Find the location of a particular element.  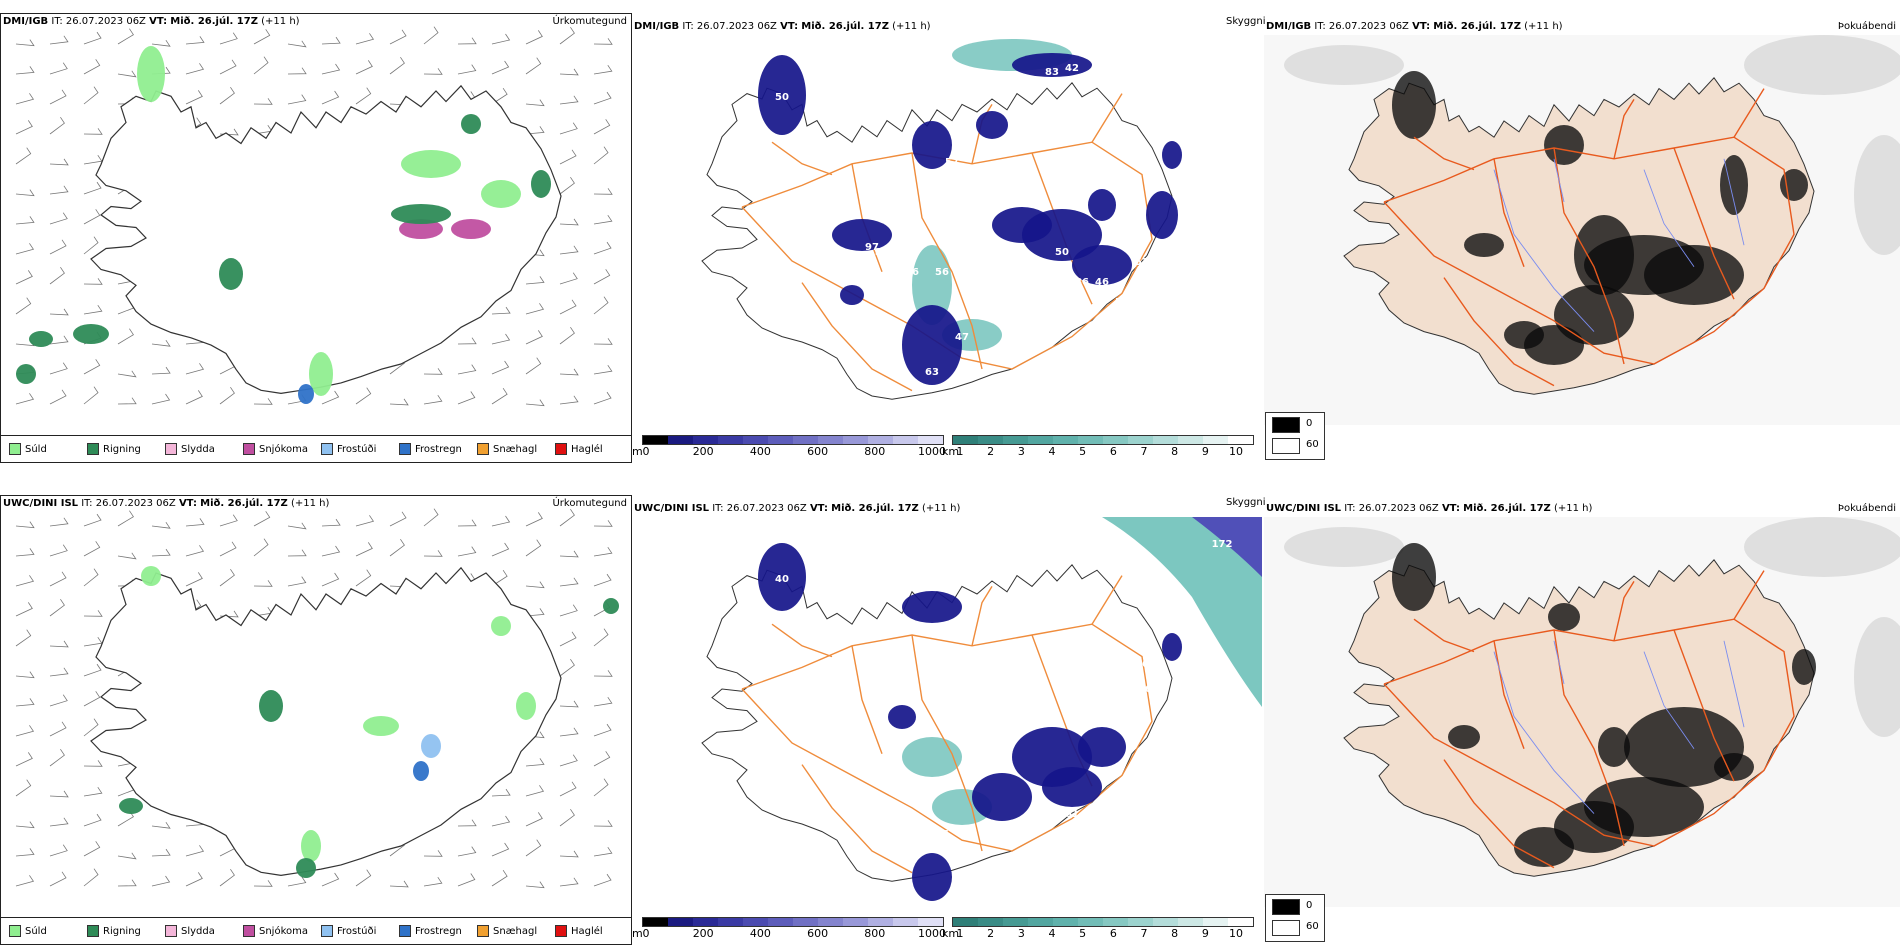

cloud-base-label: 30 is located at coordinates (882, 252).